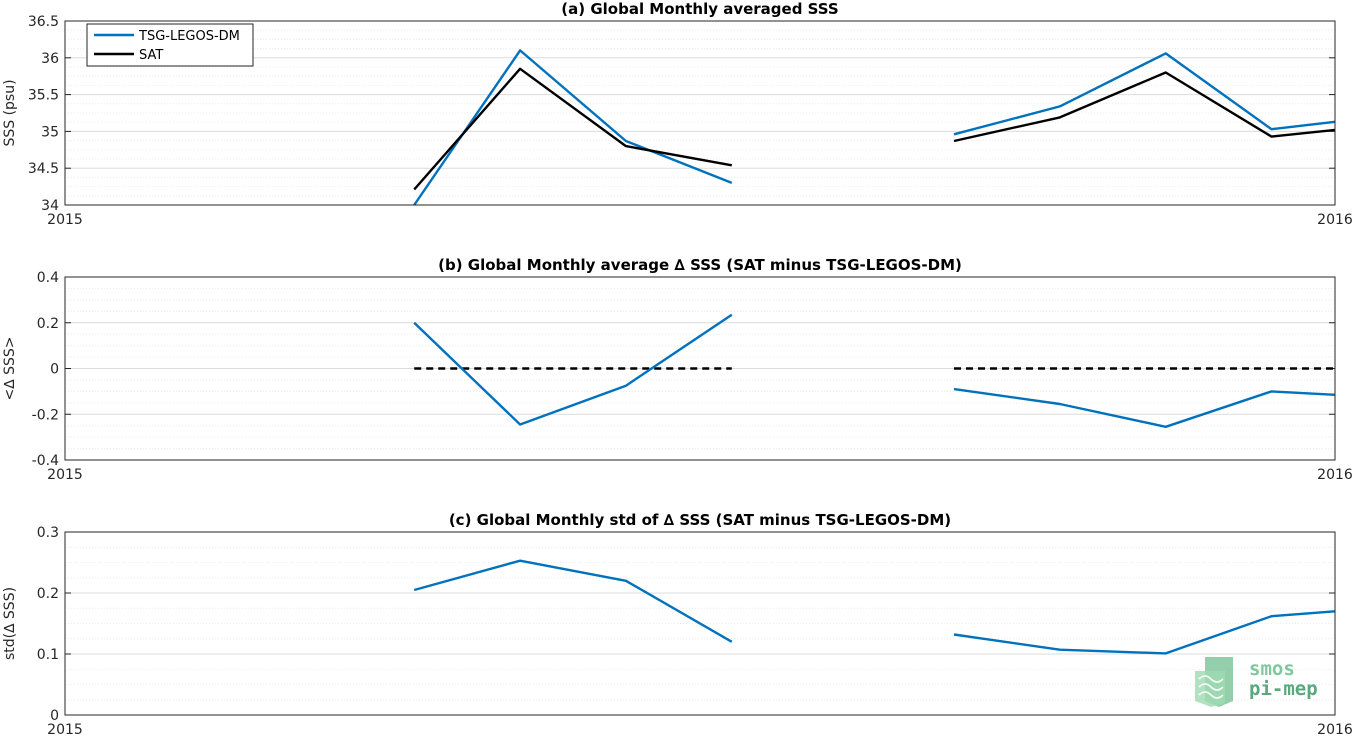  I want to click on y-tick-label: 0.1, so click(48, 655).